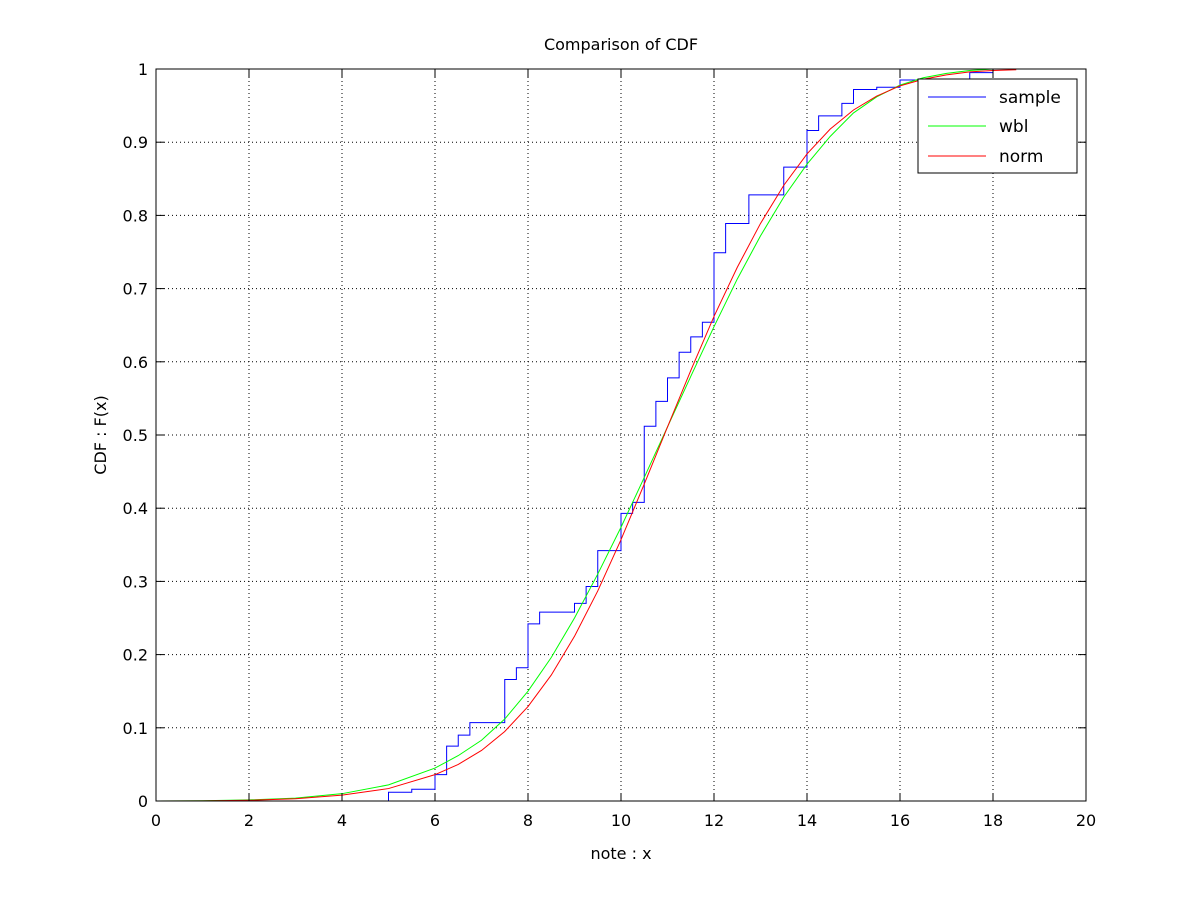 Image resolution: width=1200 pixels, height=900 pixels. What do you see at coordinates (135, 655) in the screenshot?
I see `y-tick-label: 0.2` at bounding box center [135, 655].